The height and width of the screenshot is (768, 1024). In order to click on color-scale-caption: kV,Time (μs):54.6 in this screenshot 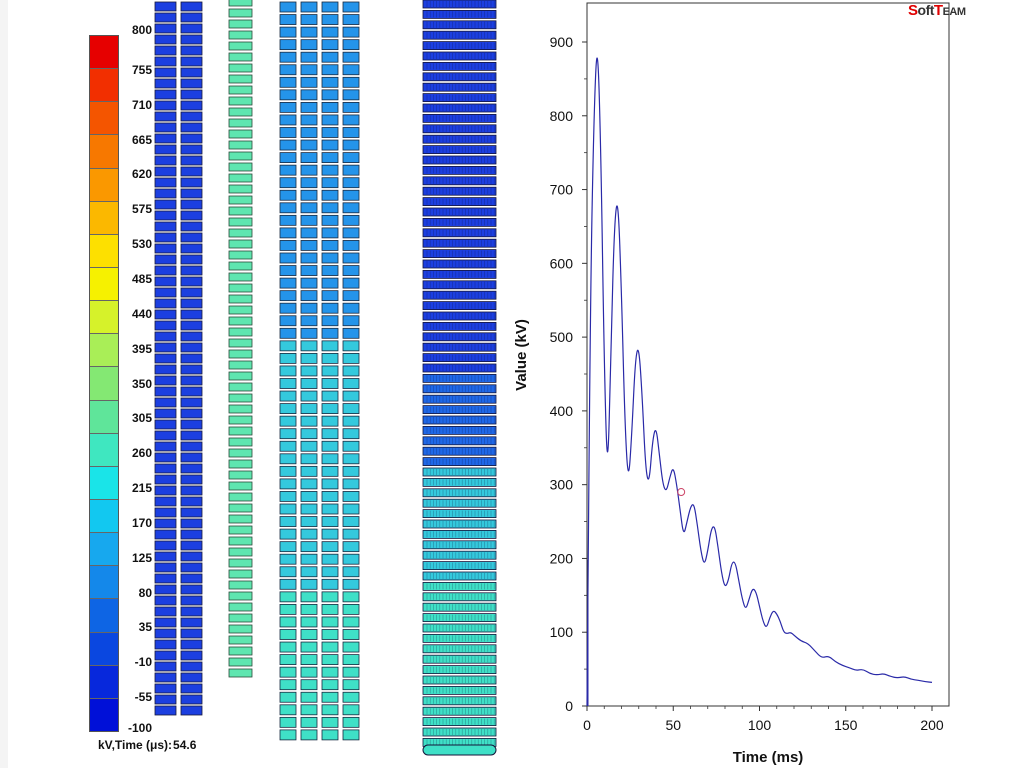, I will do `click(147, 745)`.